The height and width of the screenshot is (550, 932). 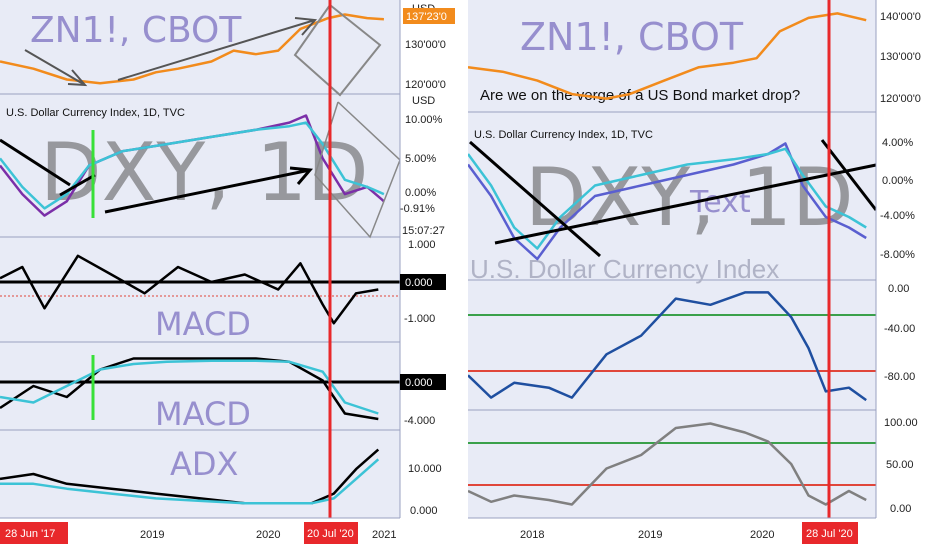 What do you see at coordinates (425, 469) in the screenshot?
I see `adx-tick: 10.000` at bounding box center [425, 469].